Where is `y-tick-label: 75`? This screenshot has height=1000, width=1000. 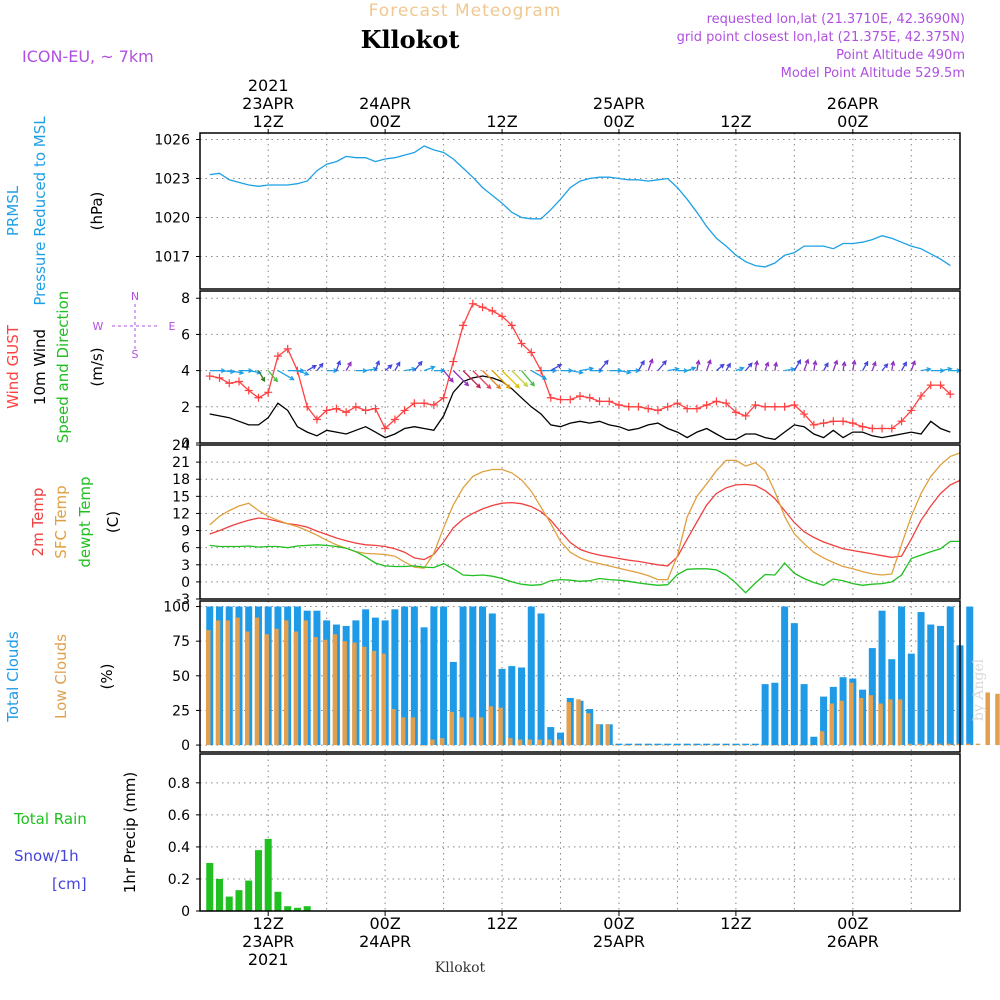 y-tick-label: 75 is located at coordinates (181, 642).